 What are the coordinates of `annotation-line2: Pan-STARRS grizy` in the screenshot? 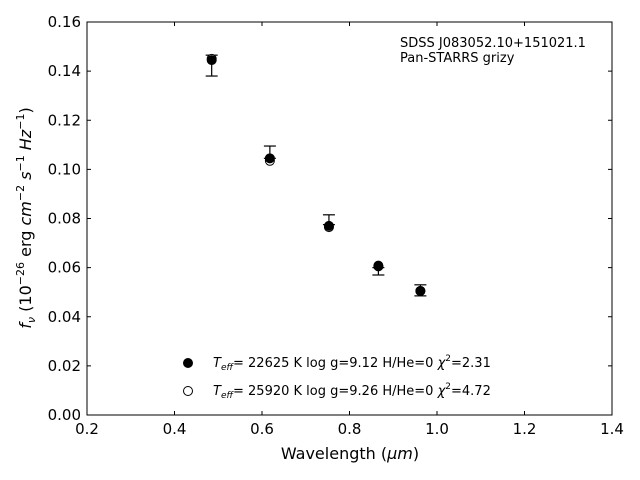 It's located at (457, 58).